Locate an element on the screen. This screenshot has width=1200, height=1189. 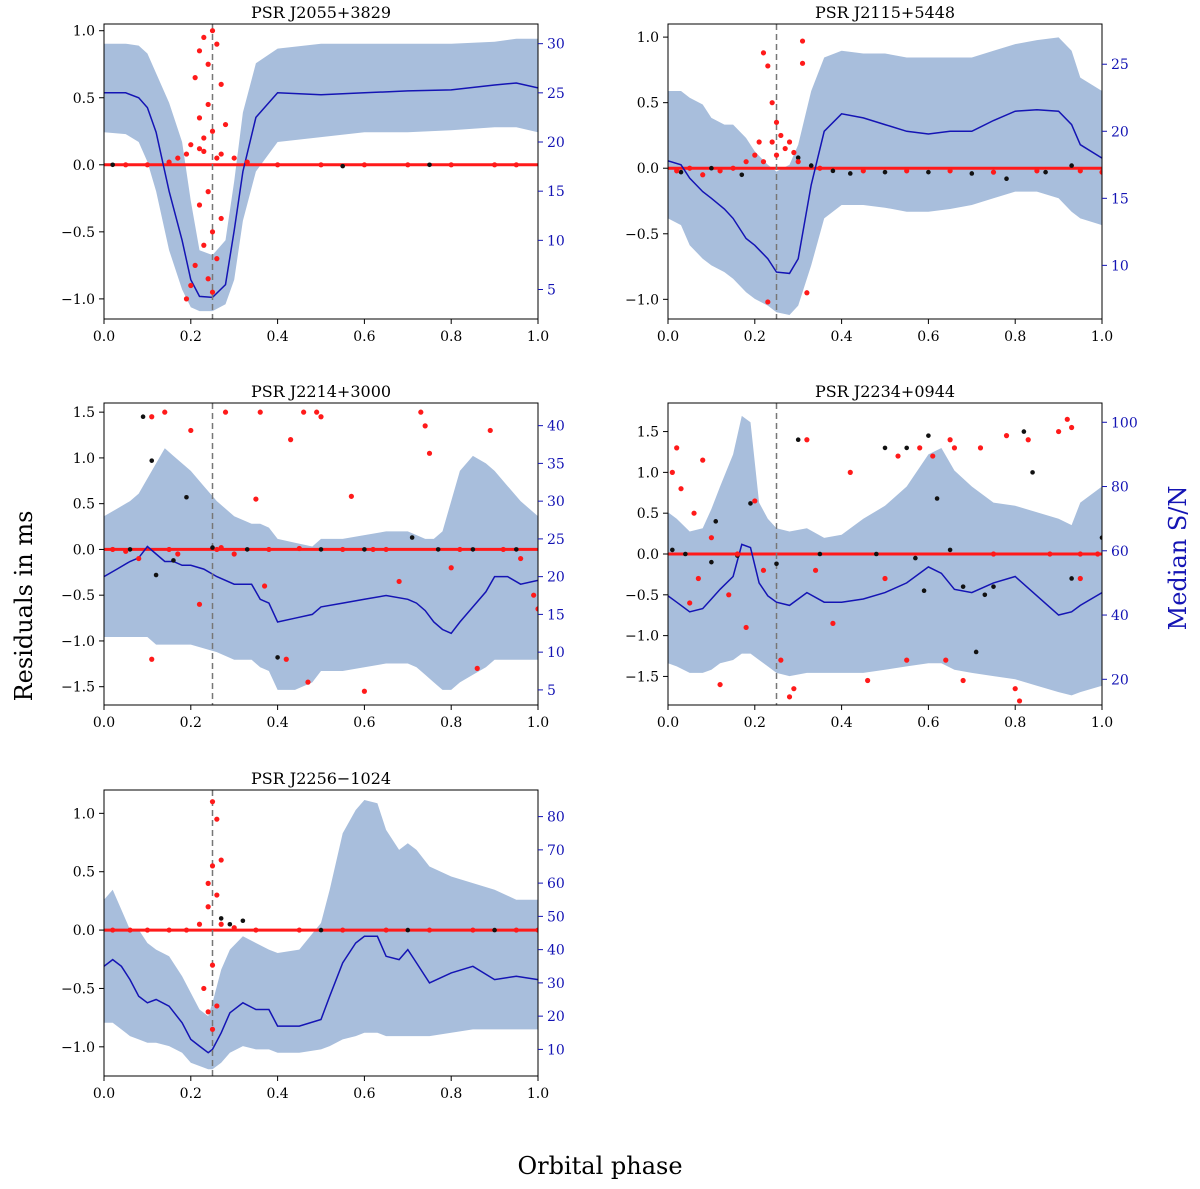
y2-tick-label: 10 is located at coordinates (556, 653).